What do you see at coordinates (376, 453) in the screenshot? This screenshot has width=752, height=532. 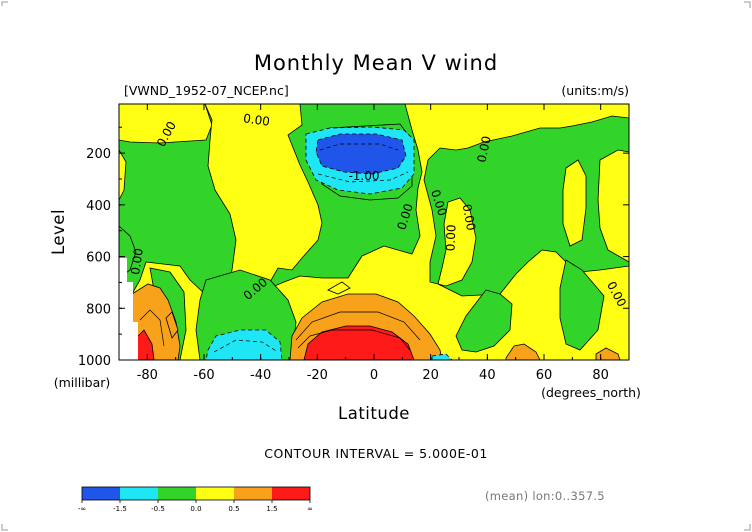 I see `contour-interval-label: CONTOUR INTERVAL = 5.000E-01` at bounding box center [376, 453].